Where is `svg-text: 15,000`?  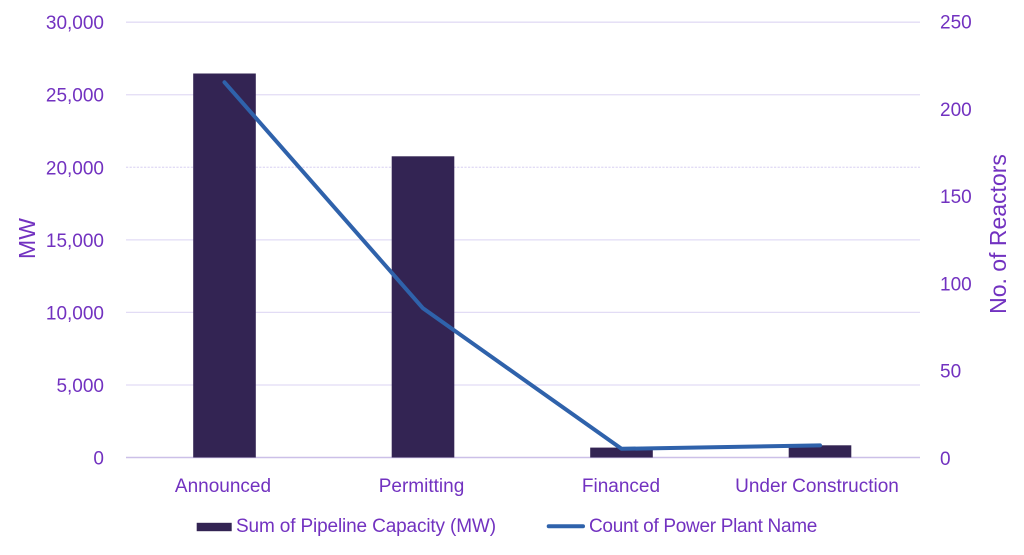 svg-text: 15,000 is located at coordinates (75, 241).